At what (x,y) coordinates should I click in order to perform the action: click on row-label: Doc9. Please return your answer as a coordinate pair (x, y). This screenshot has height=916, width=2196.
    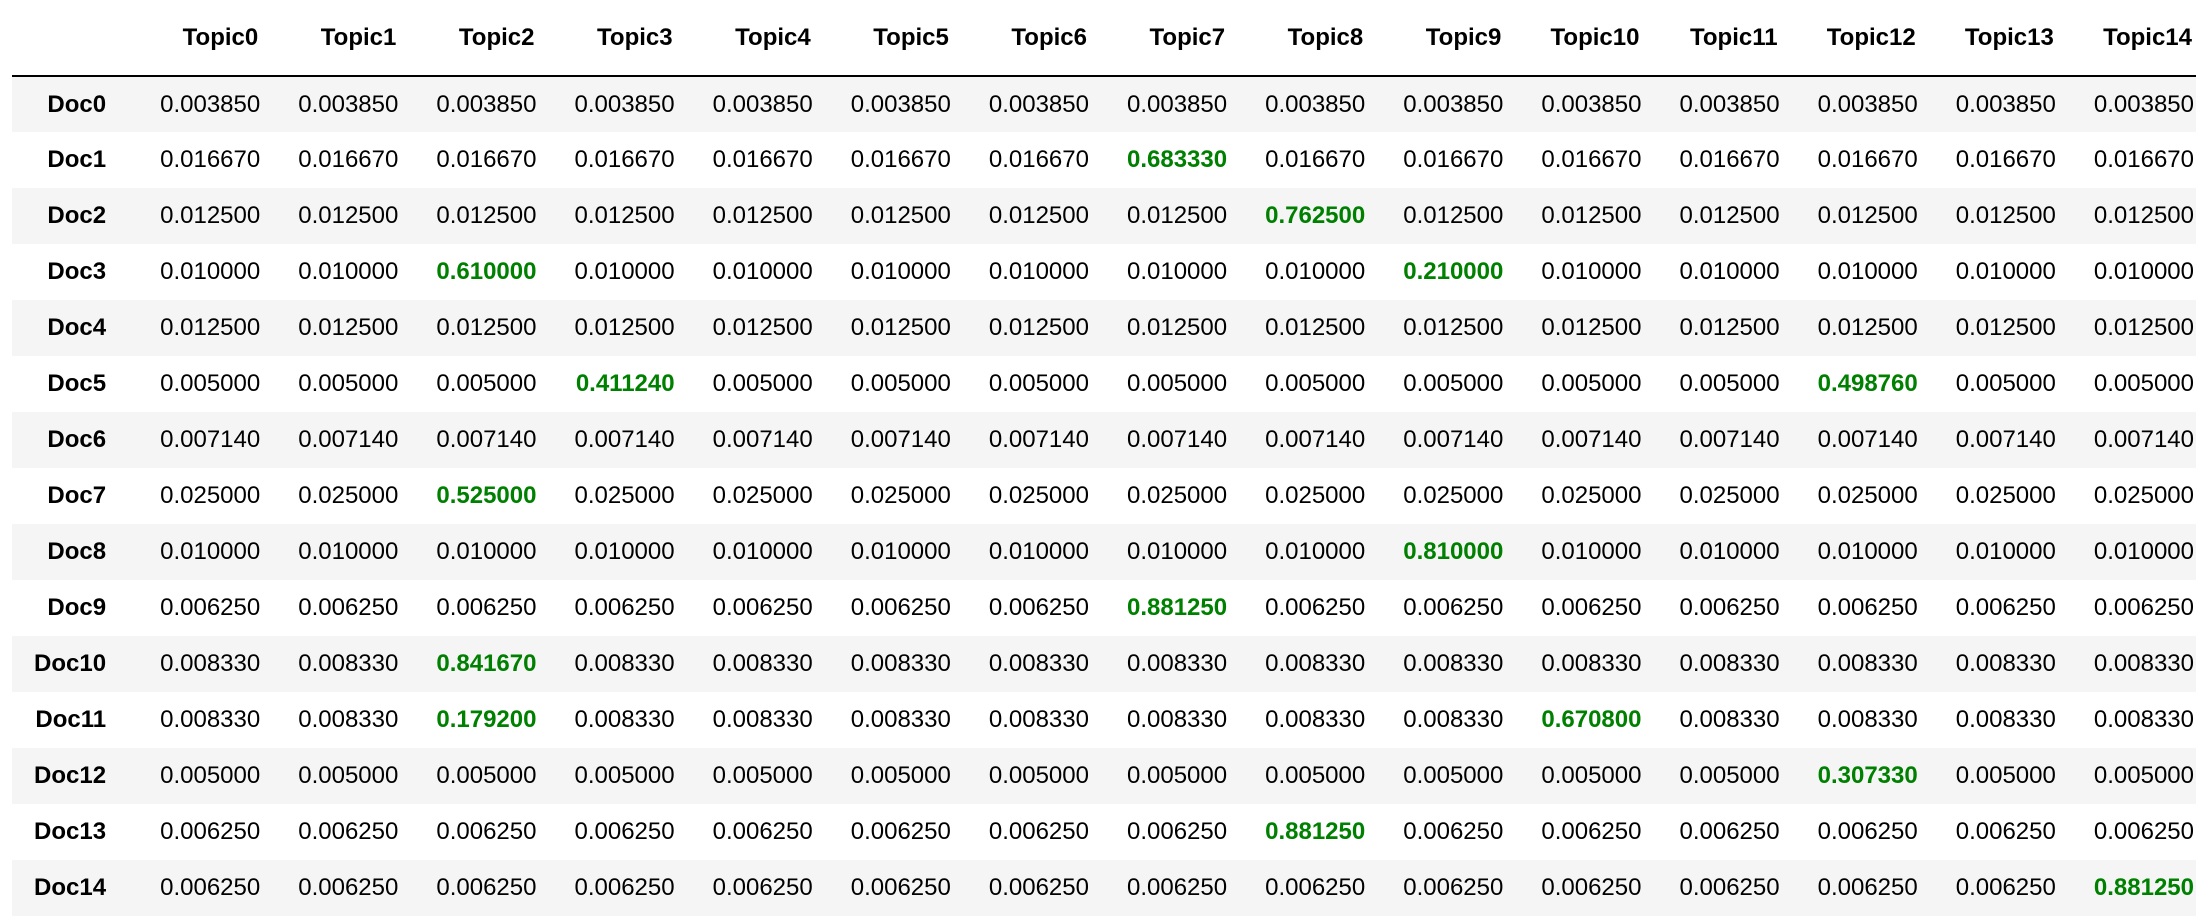
    Looking at the image, I should click on (77, 607).